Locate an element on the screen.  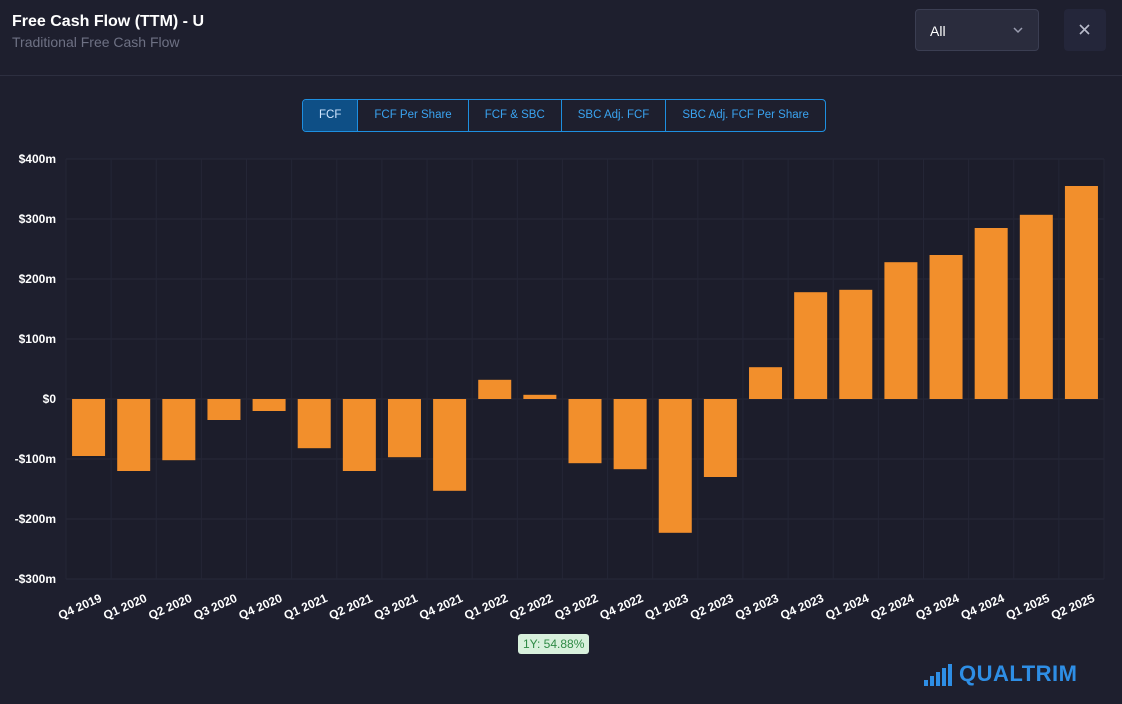
growth-badge: 1Y: 54.88% is located at coordinates (554, 644).